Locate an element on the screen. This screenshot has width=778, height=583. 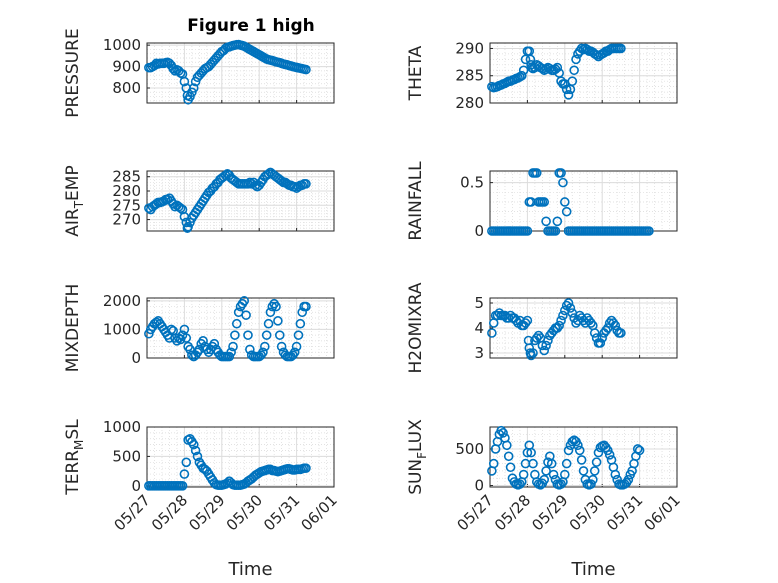
y-tick-label: 290 is located at coordinates (469, 48).